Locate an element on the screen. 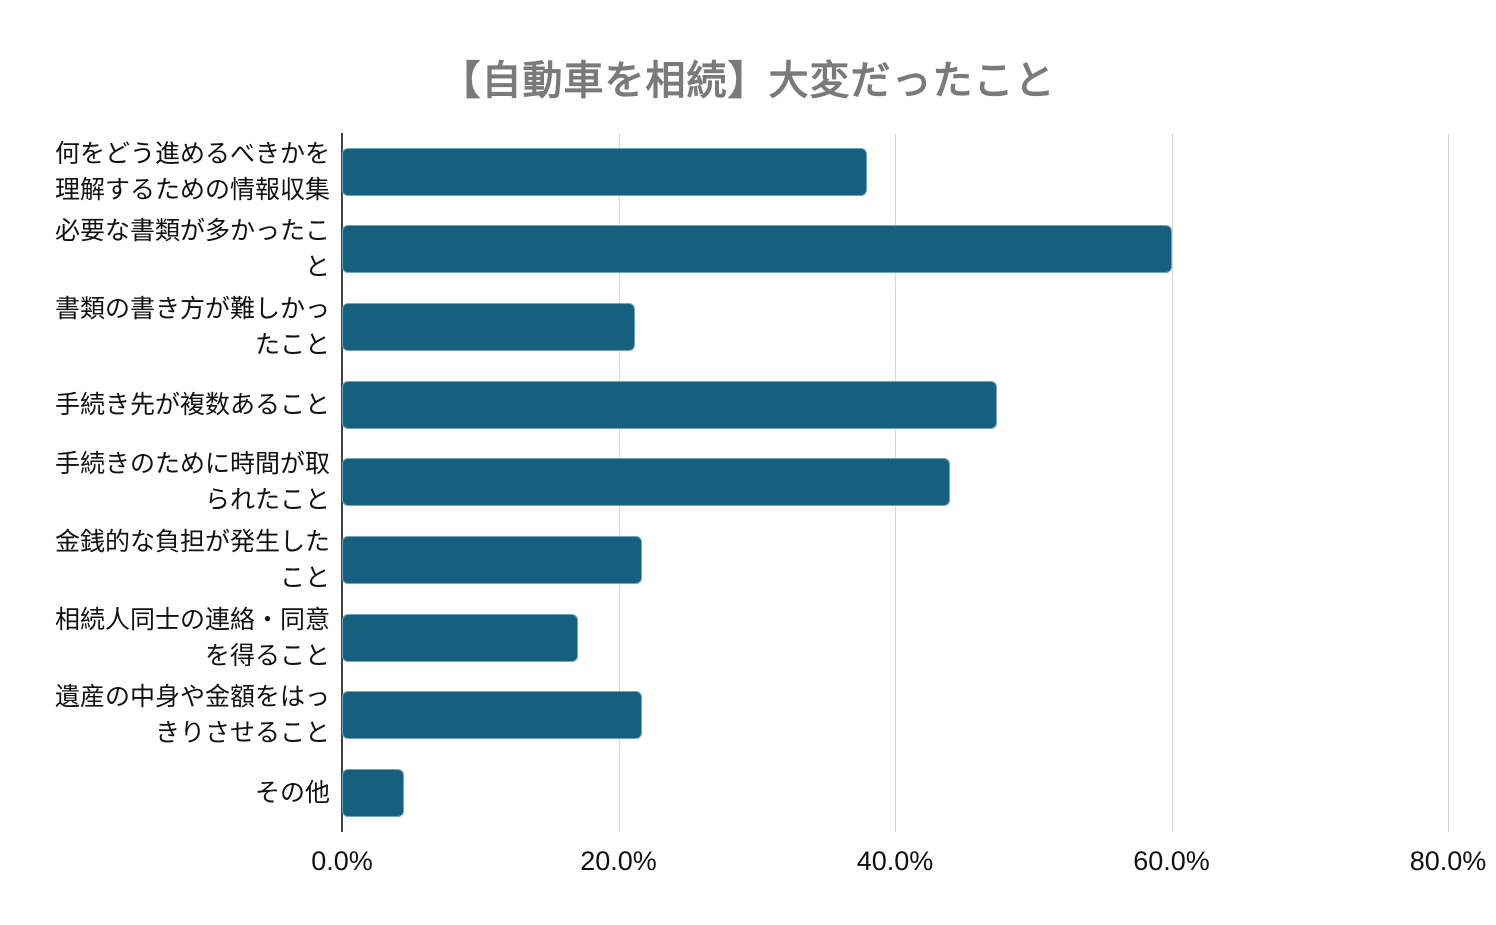  chart-title: 【自動車を相続】大変だったこと is located at coordinates (748, 81).